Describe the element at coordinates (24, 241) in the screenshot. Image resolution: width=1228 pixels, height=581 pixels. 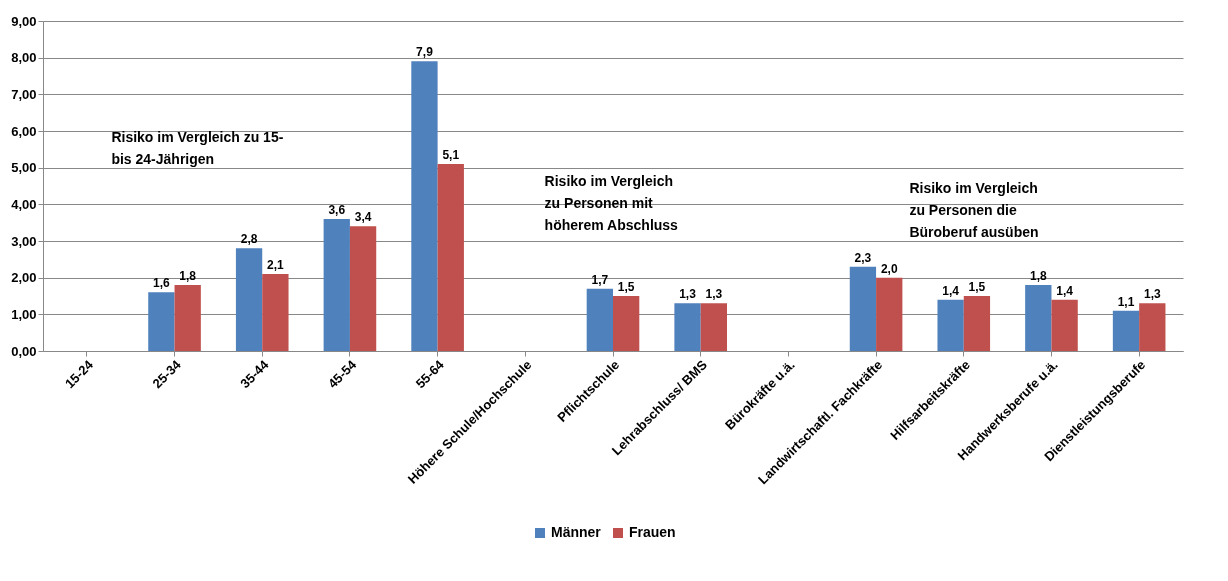
I see `y-tick-label: 3,00` at that location.